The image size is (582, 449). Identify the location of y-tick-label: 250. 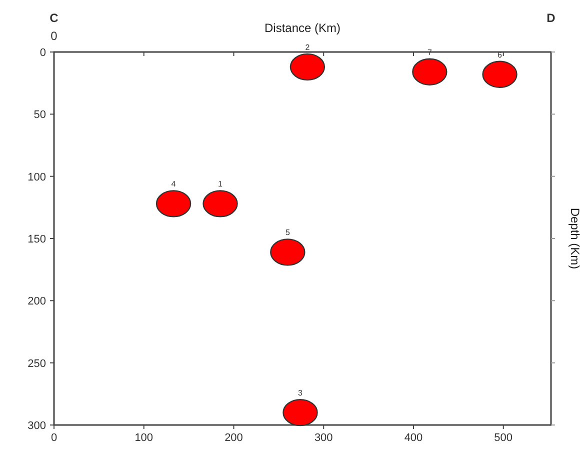
(37, 364).